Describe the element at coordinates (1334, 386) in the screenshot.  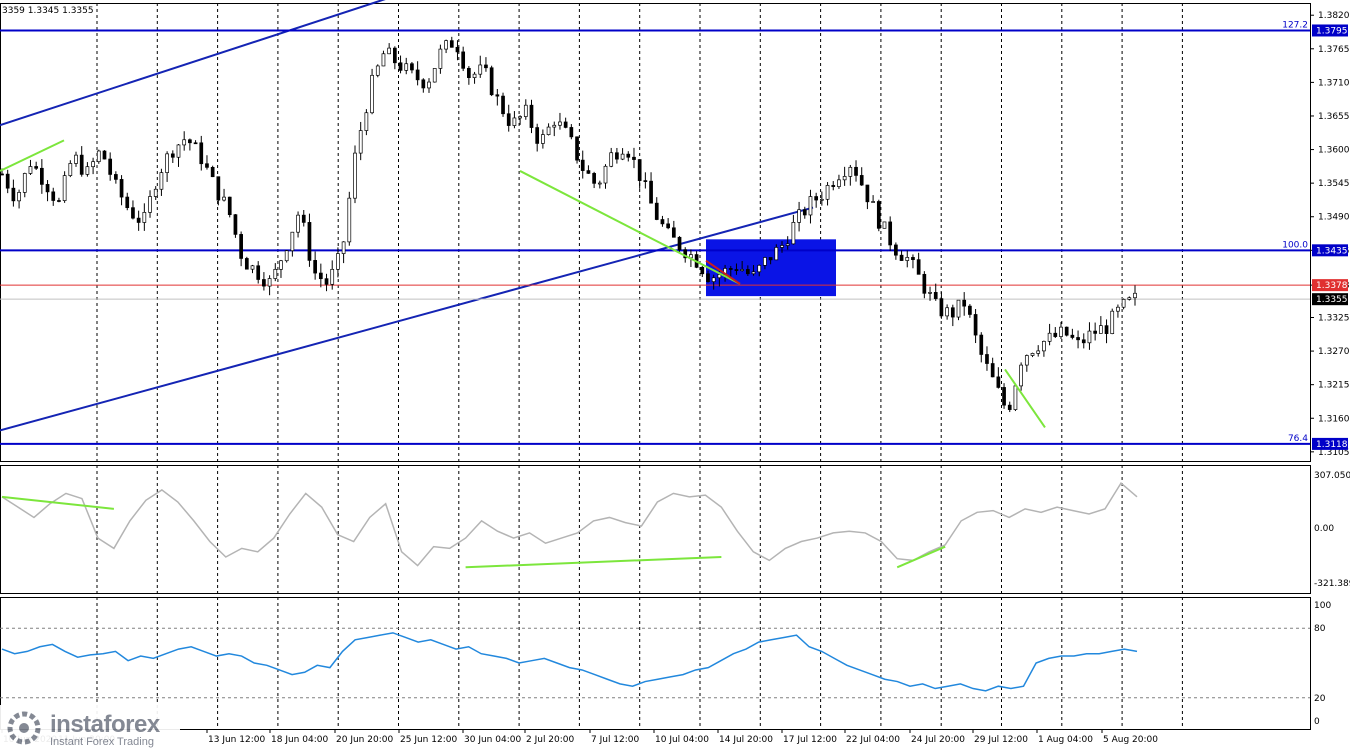
I see `price-tick-label: 1.3215` at that location.